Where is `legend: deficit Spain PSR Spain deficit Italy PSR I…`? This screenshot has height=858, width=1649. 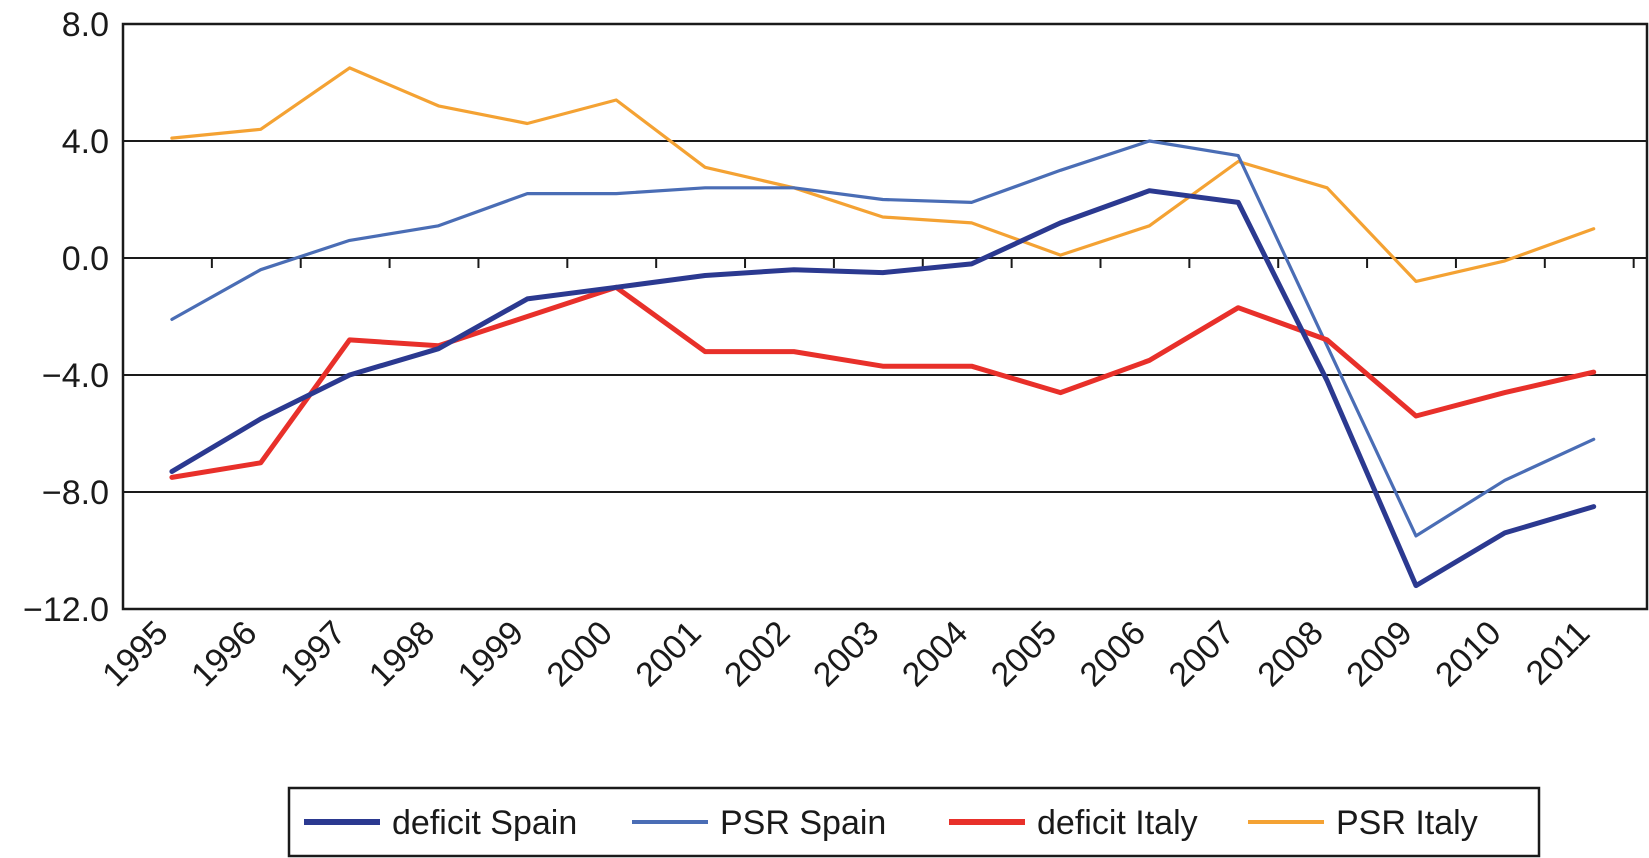 legend: deficit Spain PSR Spain deficit Italy PSR I… is located at coordinates (914, 822).